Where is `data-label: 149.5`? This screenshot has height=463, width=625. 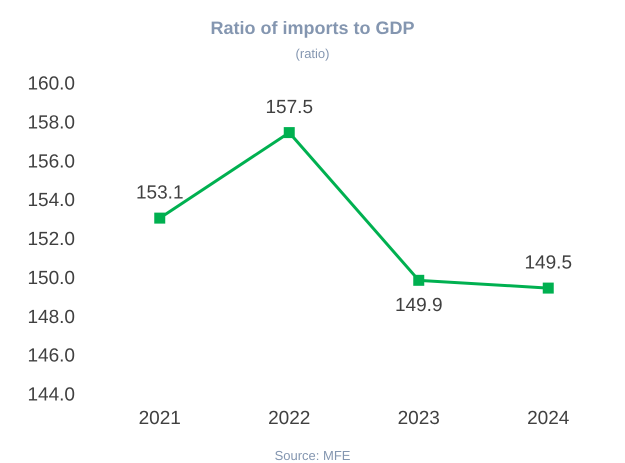 data-label: 149.5 is located at coordinates (548, 263).